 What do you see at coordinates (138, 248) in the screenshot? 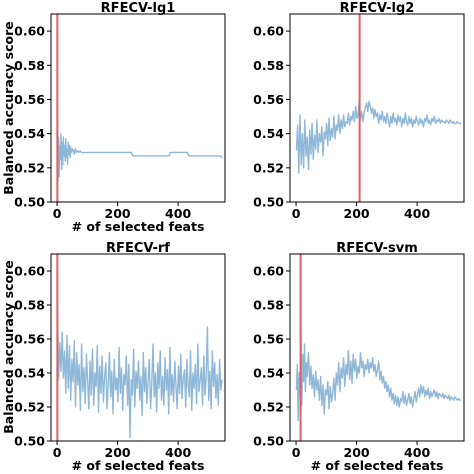
I see `subplot-title: RFECV-rf` at bounding box center [138, 248].